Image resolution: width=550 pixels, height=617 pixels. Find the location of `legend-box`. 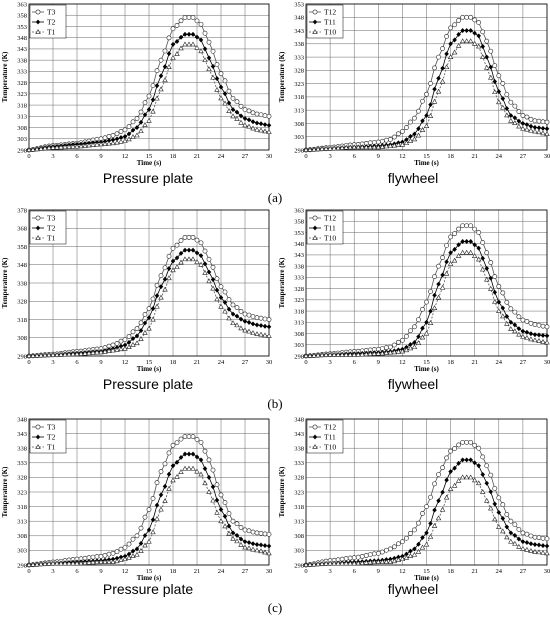

legend-box is located at coordinates (325, 436).